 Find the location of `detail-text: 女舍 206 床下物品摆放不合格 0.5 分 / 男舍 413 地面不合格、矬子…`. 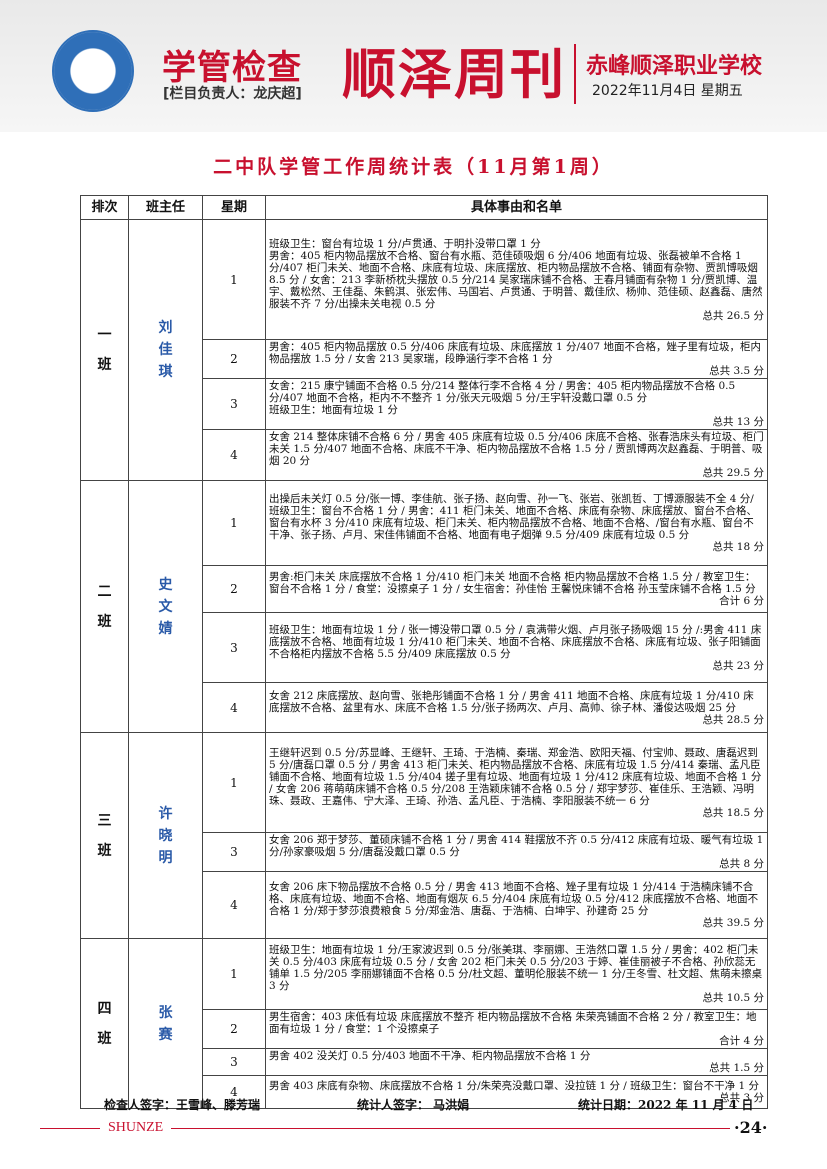

detail-text: 女舍 206 床下物品摆放不合格 0.5 分 / 男舍 413 地面不合格、矬子… is located at coordinates (514, 899).